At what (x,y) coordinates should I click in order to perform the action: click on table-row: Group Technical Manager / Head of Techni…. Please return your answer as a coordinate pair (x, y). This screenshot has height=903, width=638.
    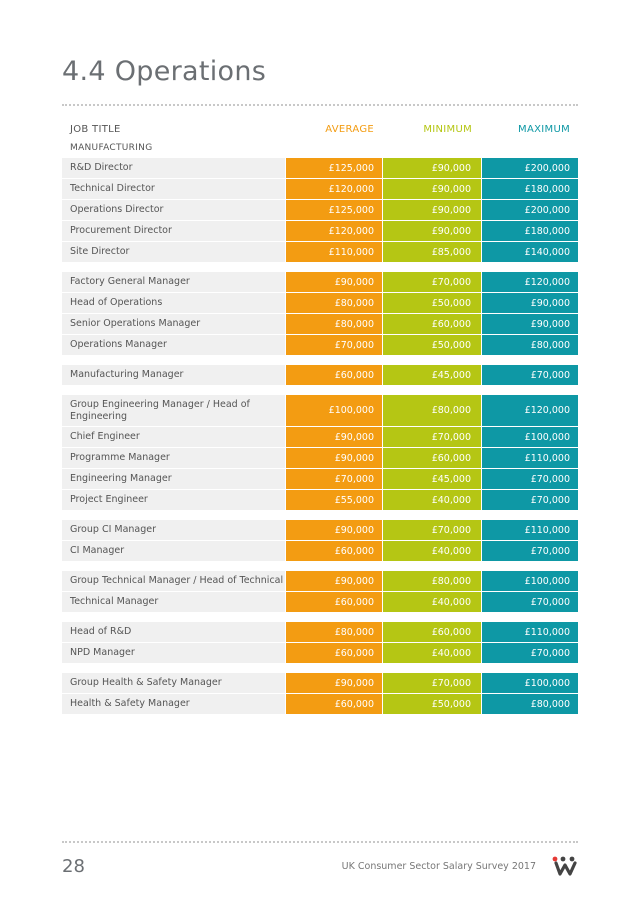
    Looking at the image, I should click on (320, 581).